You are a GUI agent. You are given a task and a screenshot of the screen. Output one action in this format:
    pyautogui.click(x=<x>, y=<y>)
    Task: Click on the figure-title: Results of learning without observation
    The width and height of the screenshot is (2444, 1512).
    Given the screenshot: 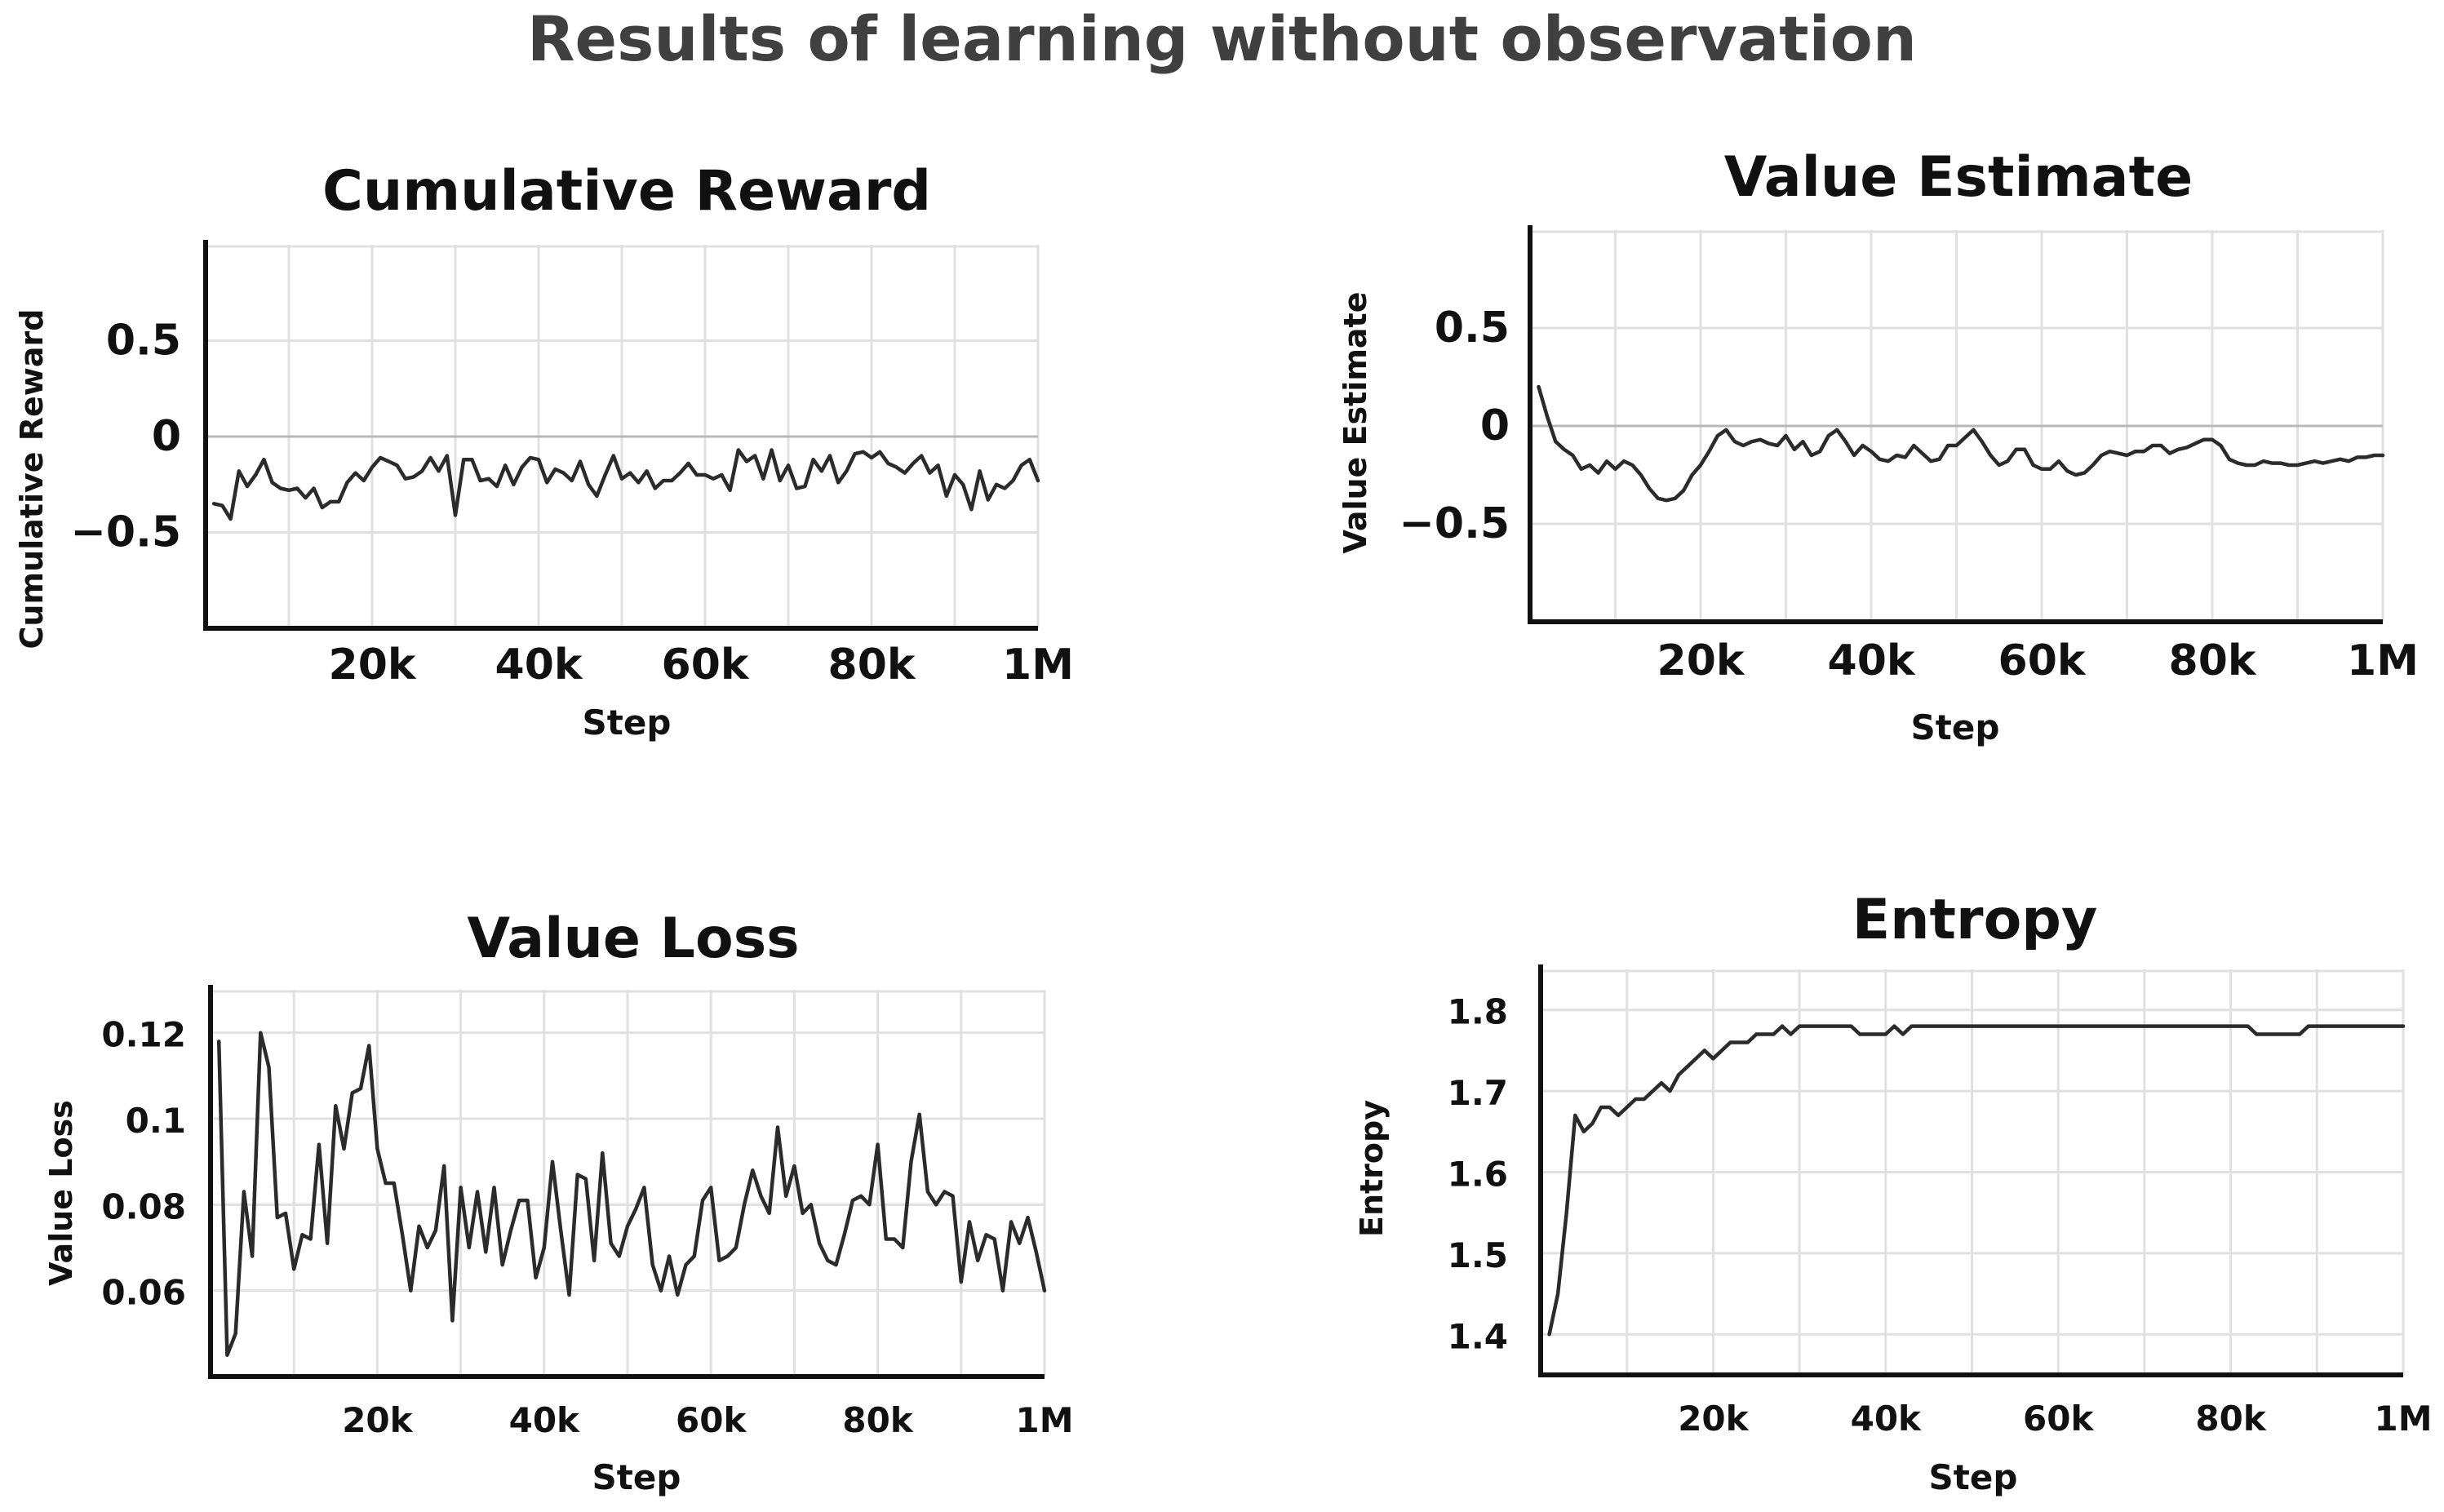 What is the action you would take?
    pyautogui.click(x=1222, y=38)
    